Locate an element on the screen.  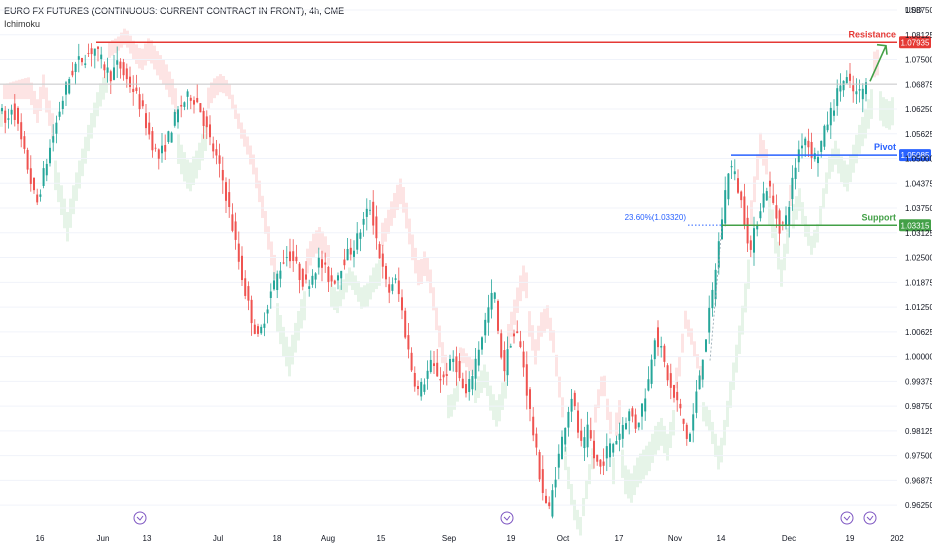
time-tick-label: 19 is located at coordinates (850, 538).